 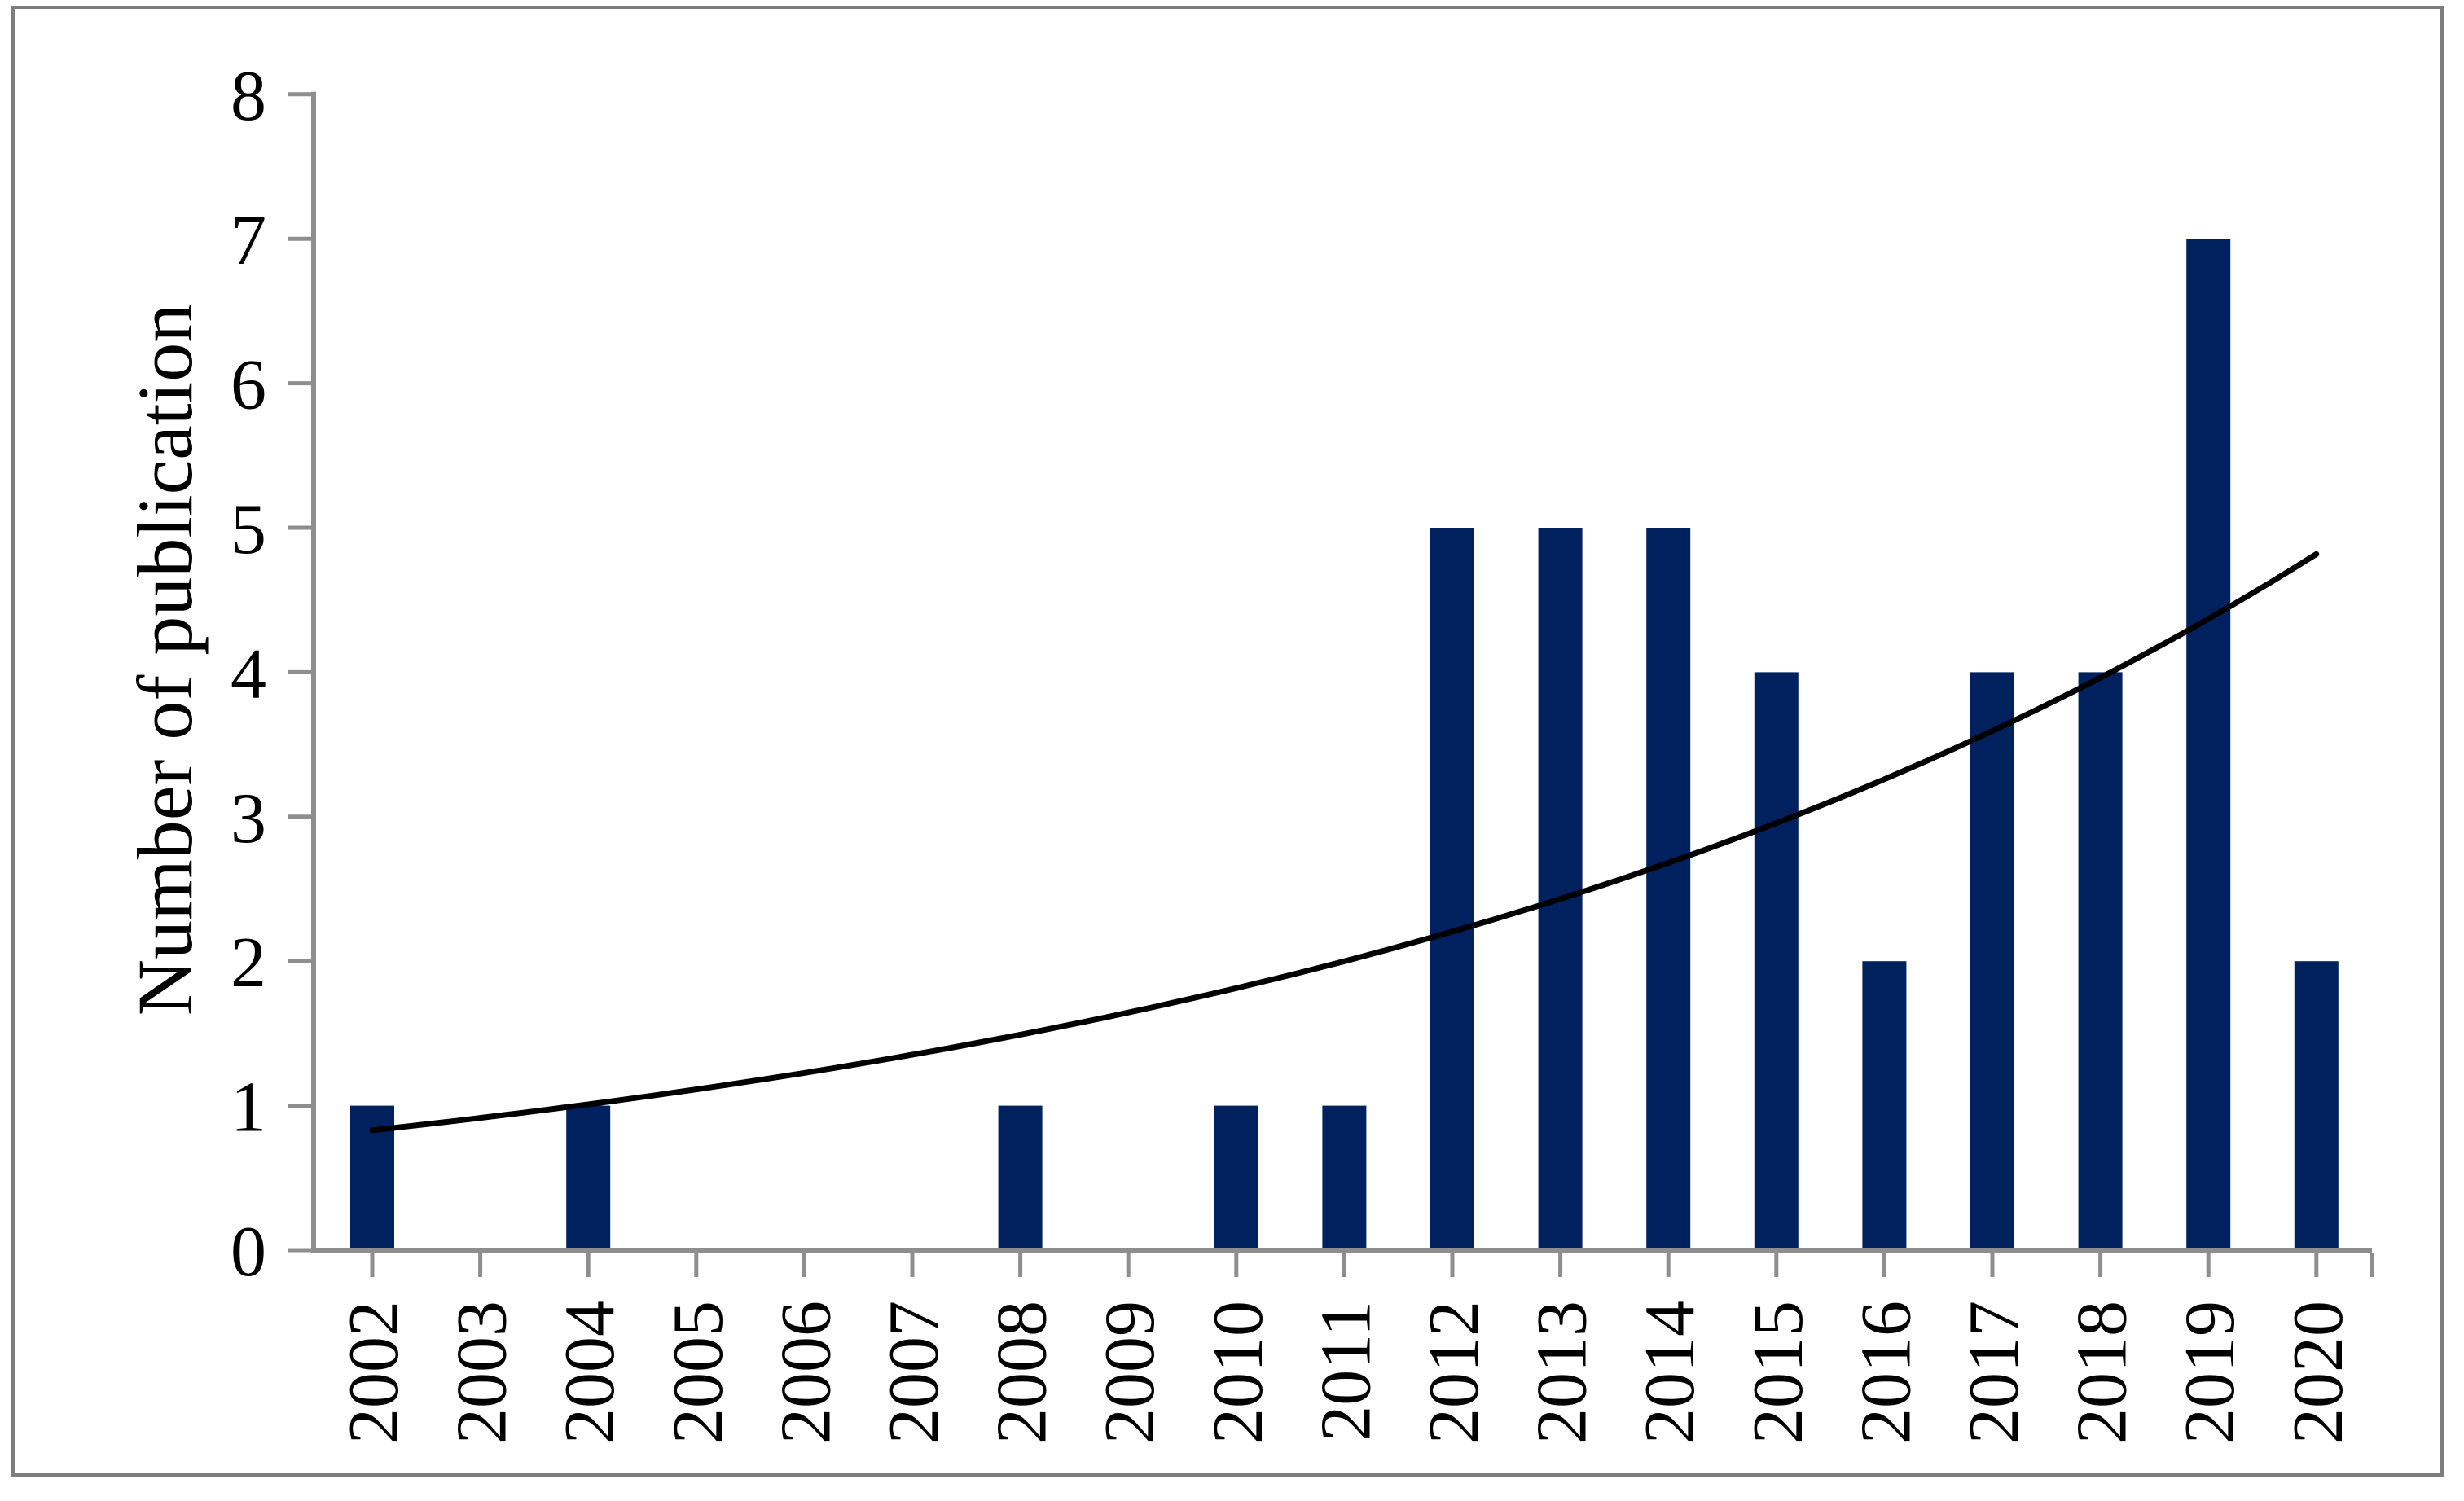 I want to click on x-year-label-2002: 2002, so click(x=374, y=1372).